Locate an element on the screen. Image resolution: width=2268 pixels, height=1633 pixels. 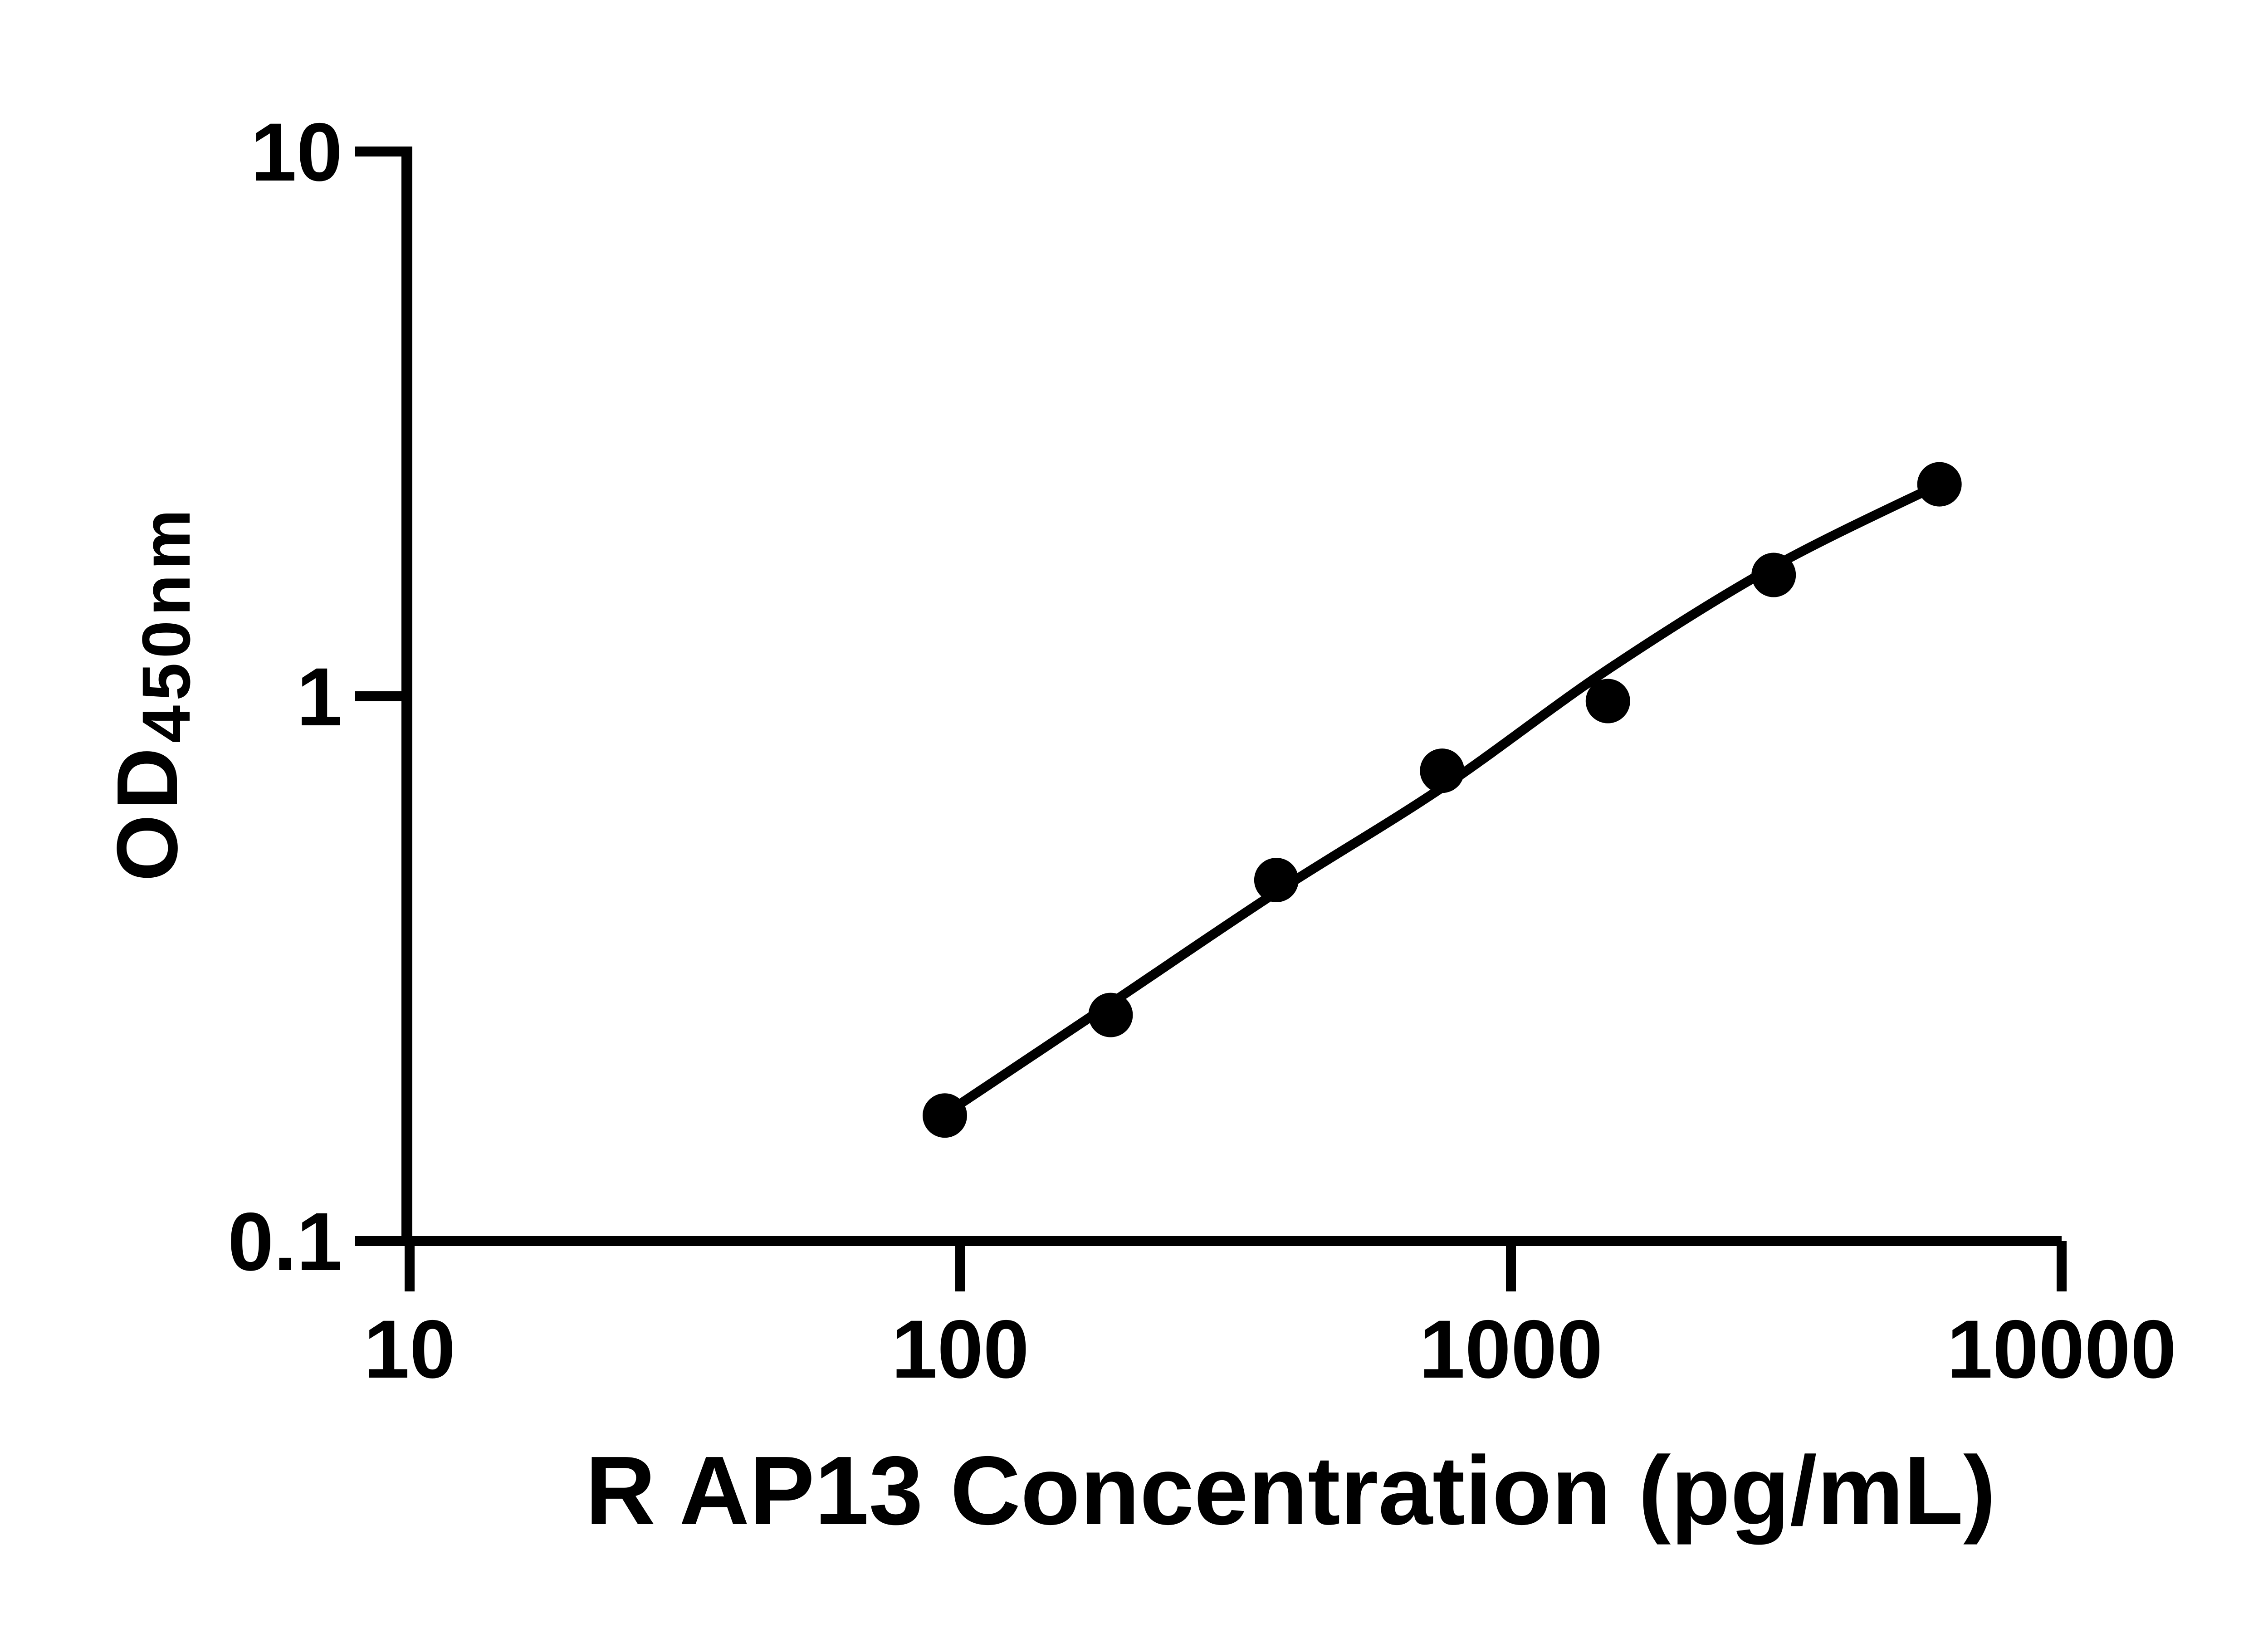
x-axis-title: R AP13 Concentration (pg/mL) is located at coordinates (1290, 1490).